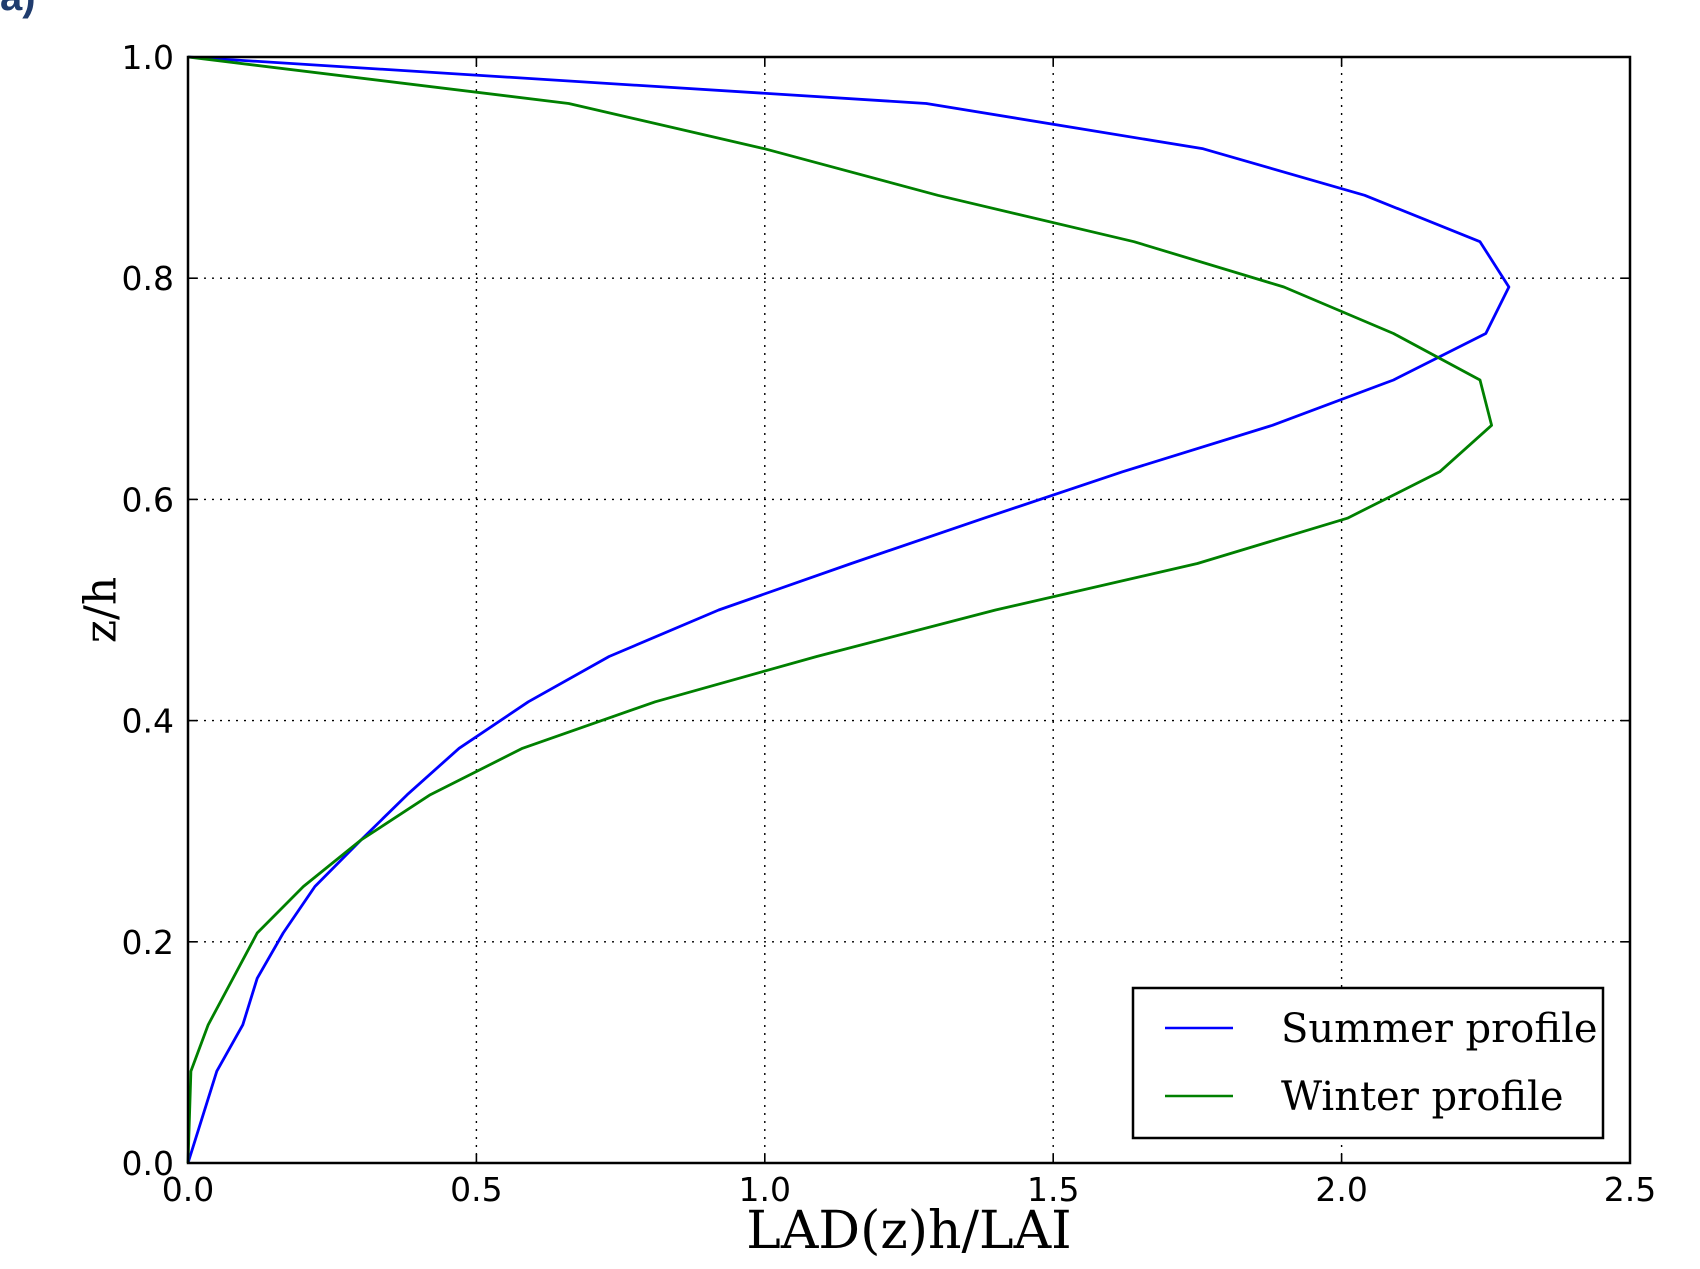  Describe the element at coordinates (1630, 1189) in the screenshot. I see `x-tick-label: 2.5` at that location.